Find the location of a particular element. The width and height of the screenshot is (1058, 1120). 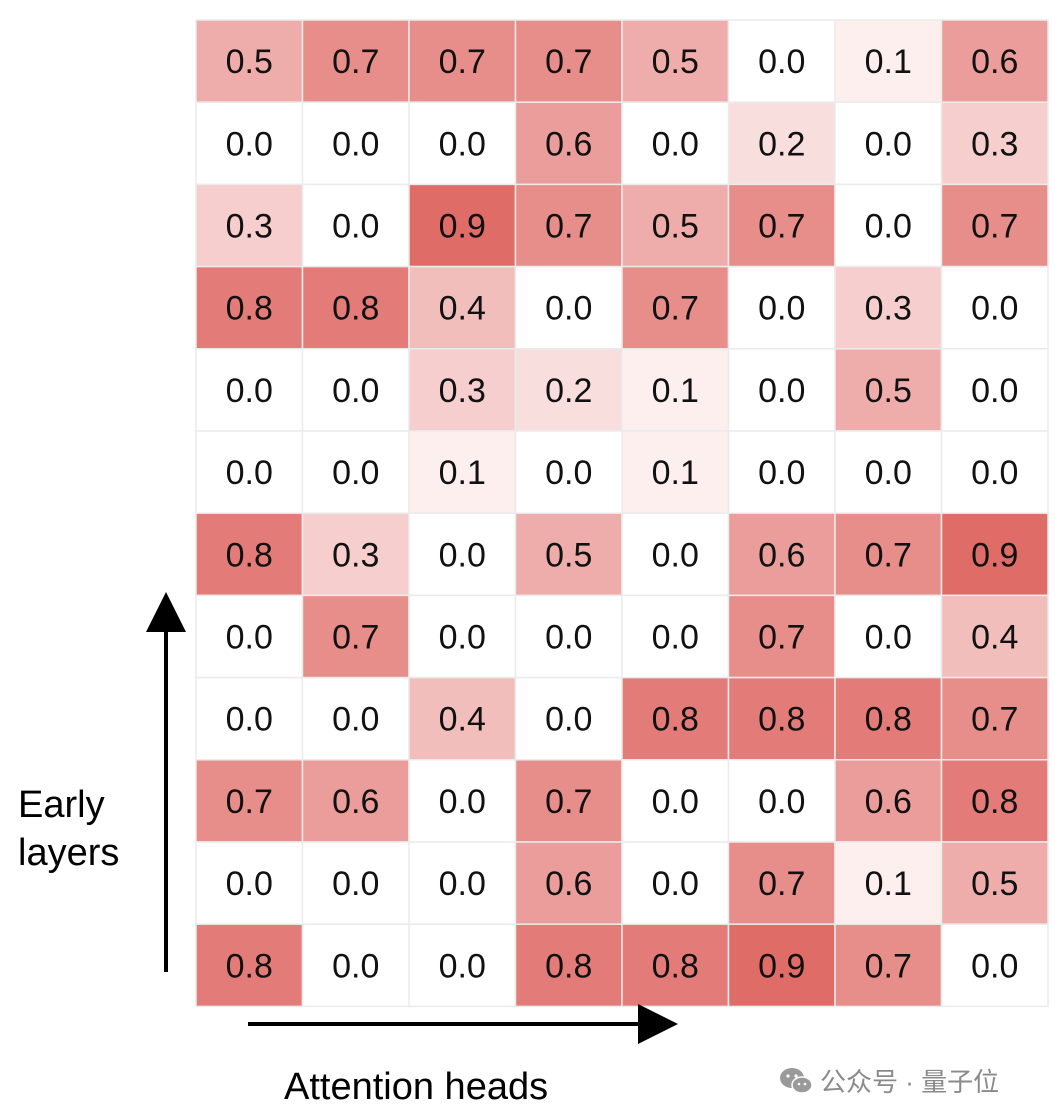

wechat-icon is located at coordinates (796, 1080).